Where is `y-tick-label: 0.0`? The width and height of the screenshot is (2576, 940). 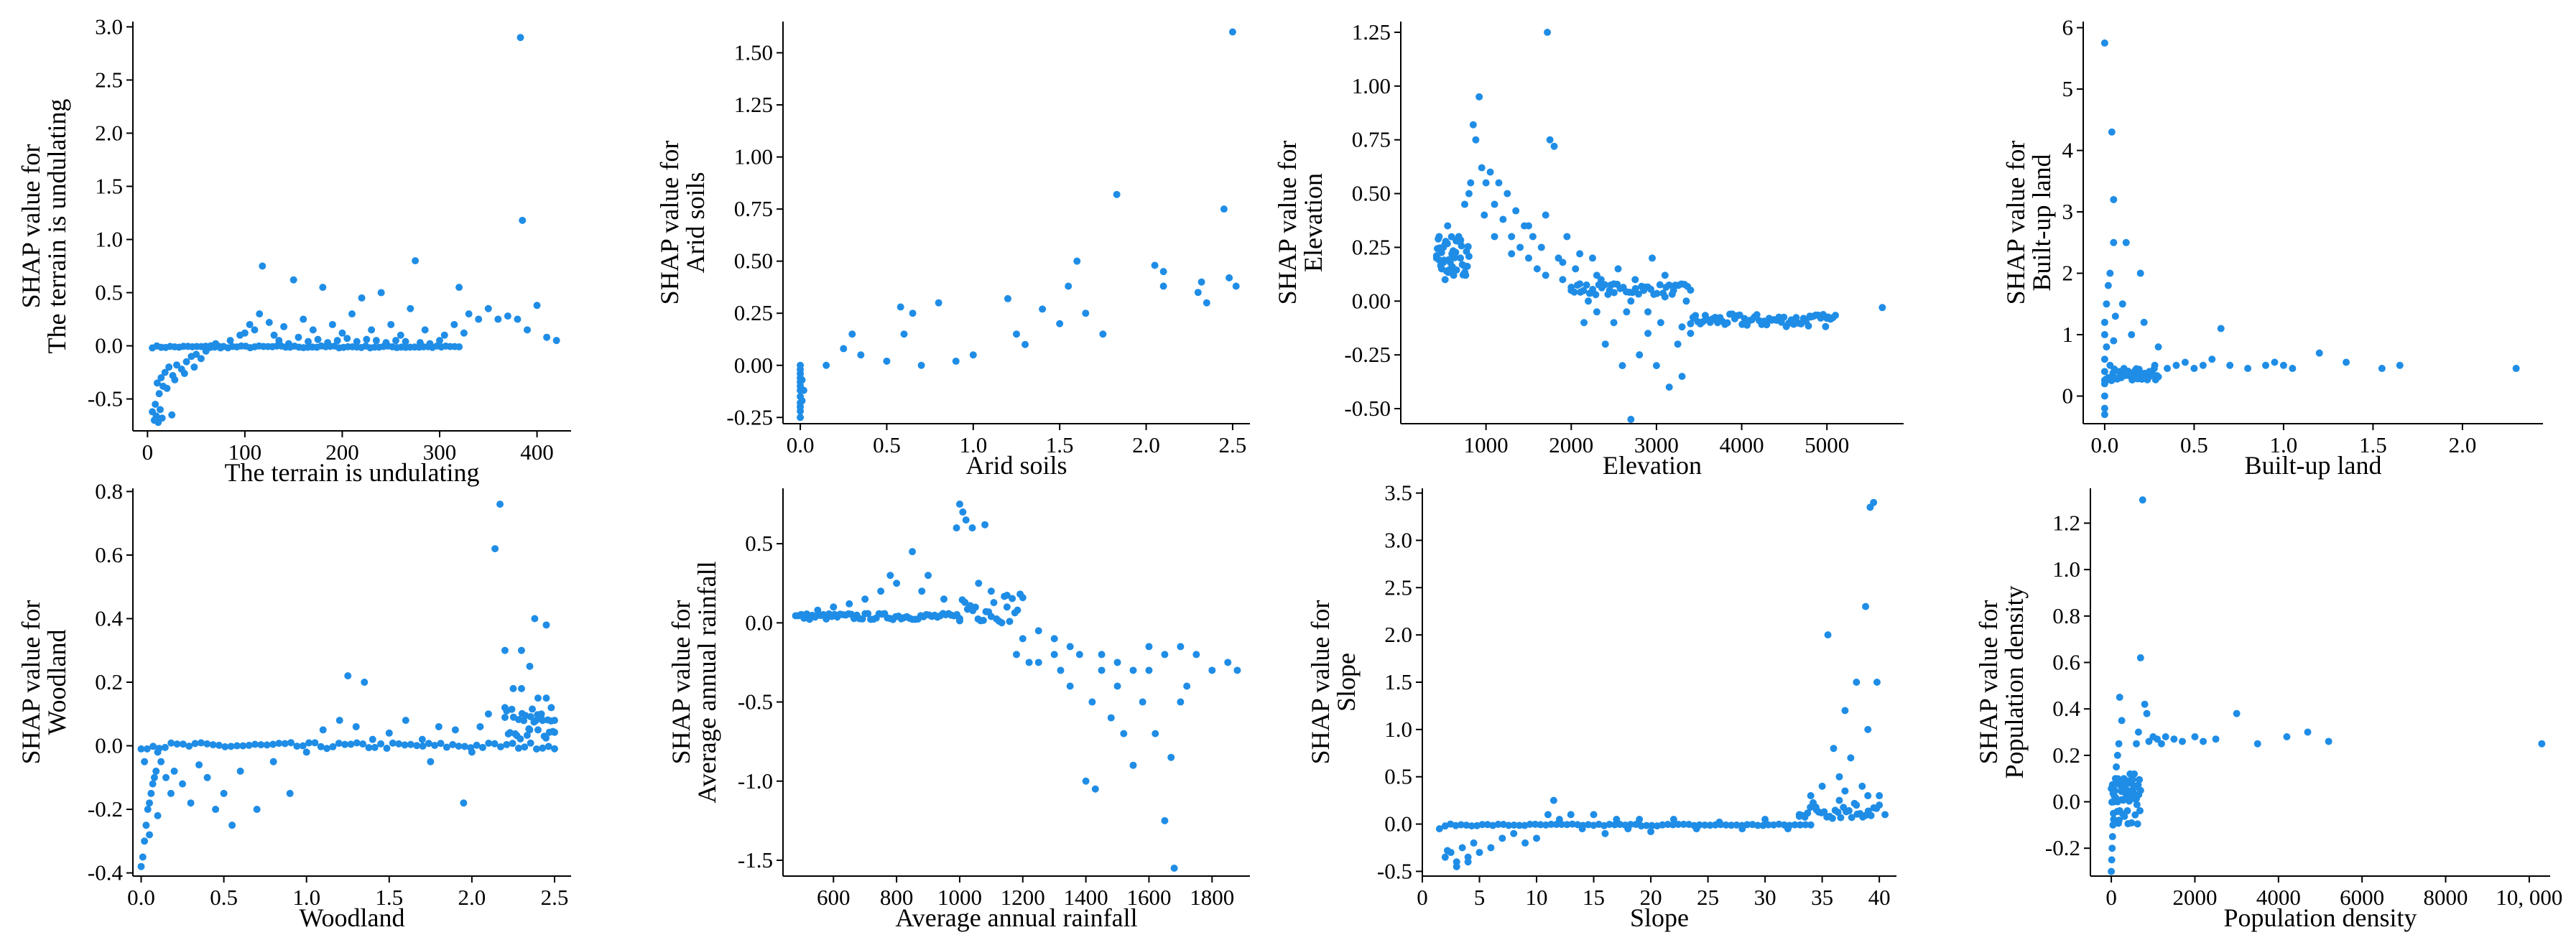
y-tick-label: 0.0 is located at coordinates (2066, 801).